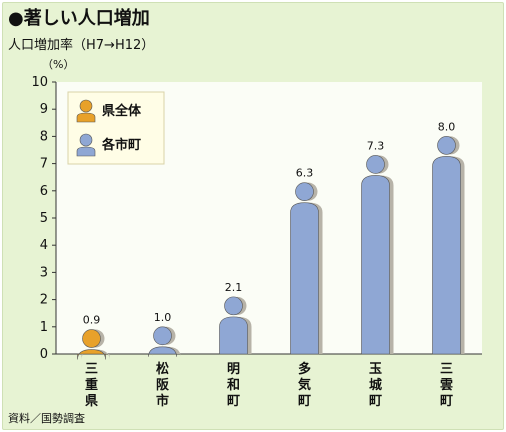 This screenshot has height=432, width=506. Describe the element at coordinates (44, 191) in the screenshot. I see `y-tick-label: 6` at that location.